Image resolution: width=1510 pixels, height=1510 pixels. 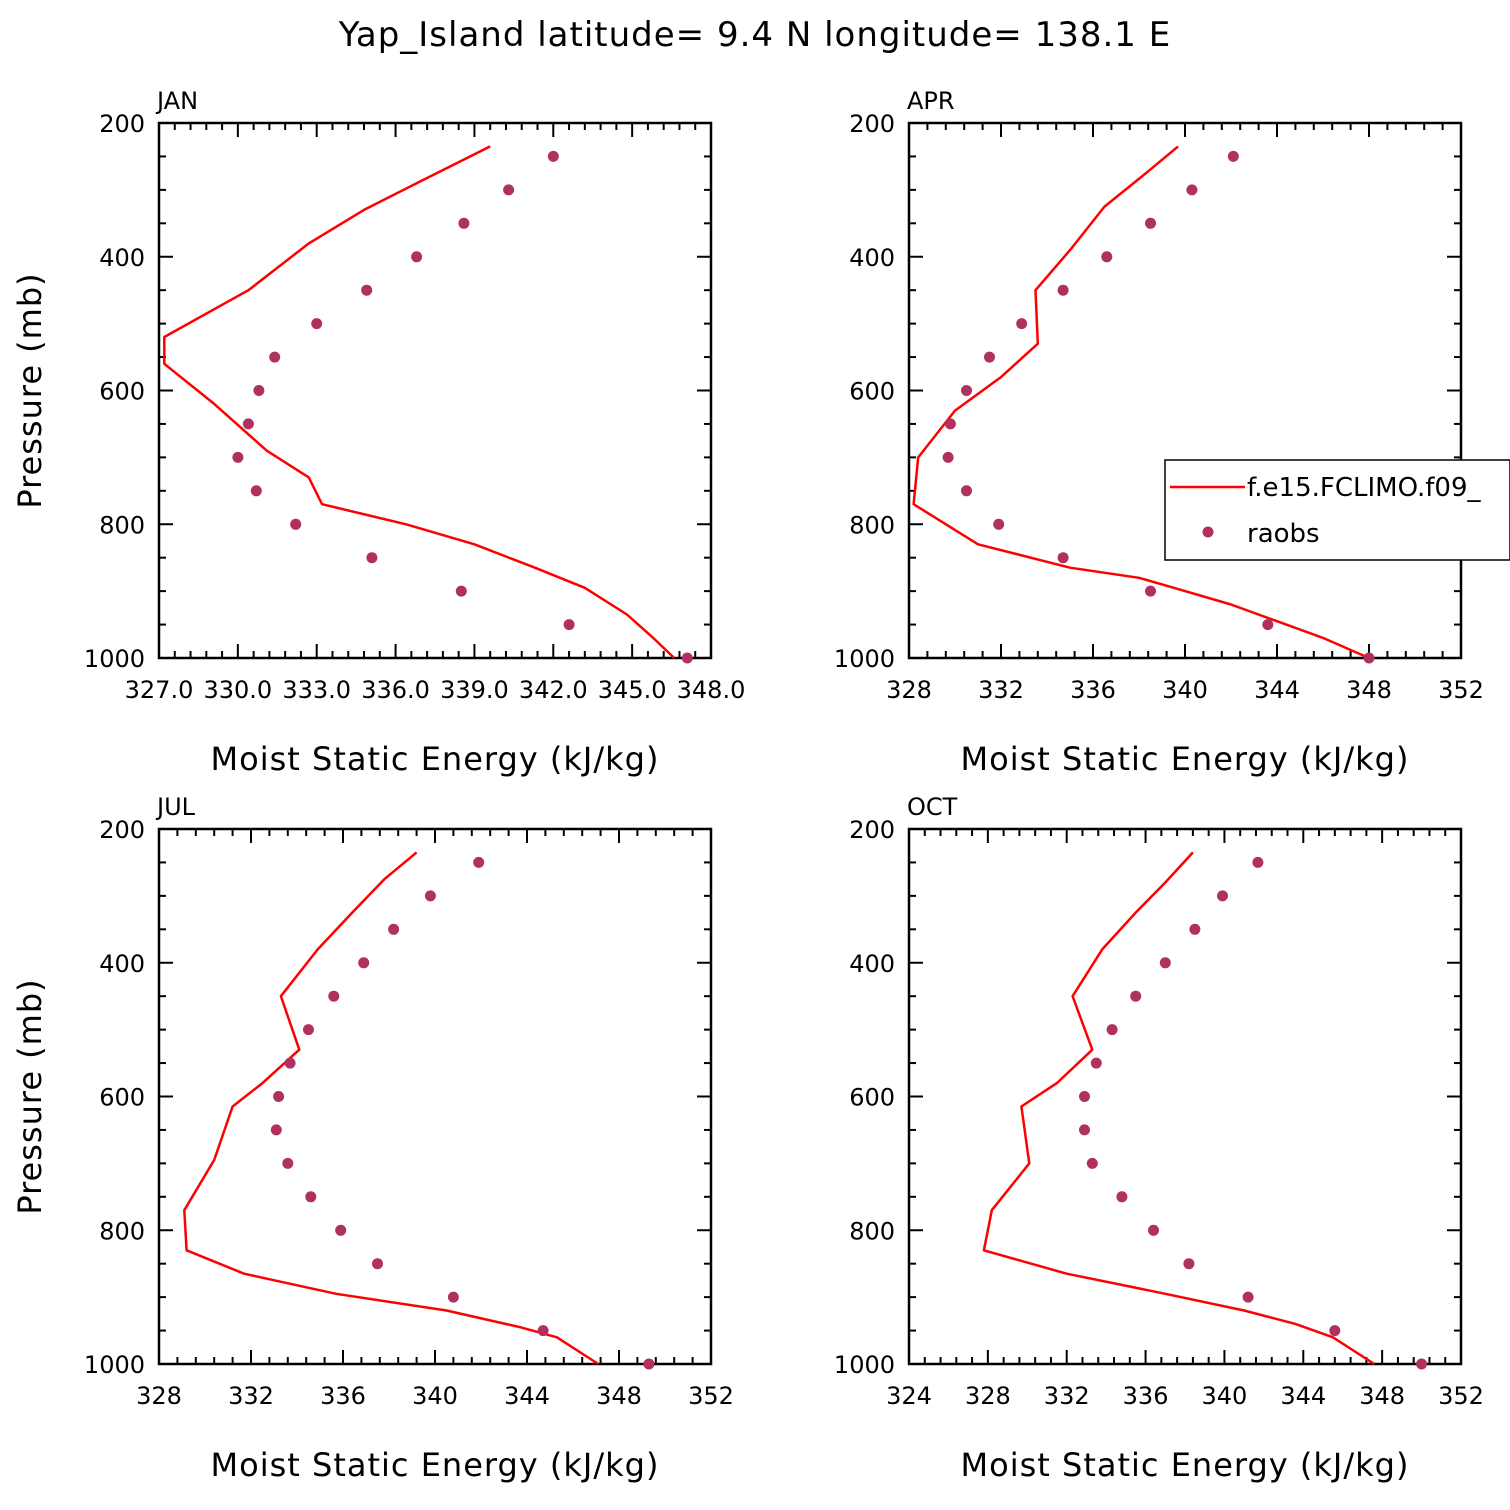 I want to click on panel-label: OCT, so click(x=932, y=807).